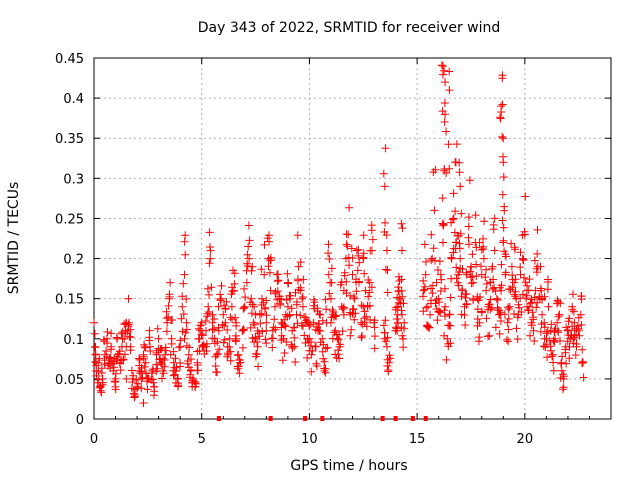 The width and height of the screenshot is (640, 480). What do you see at coordinates (348, 466) in the screenshot?
I see `x-axis-label: GPS time / hours` at bounding box center [348, 466].